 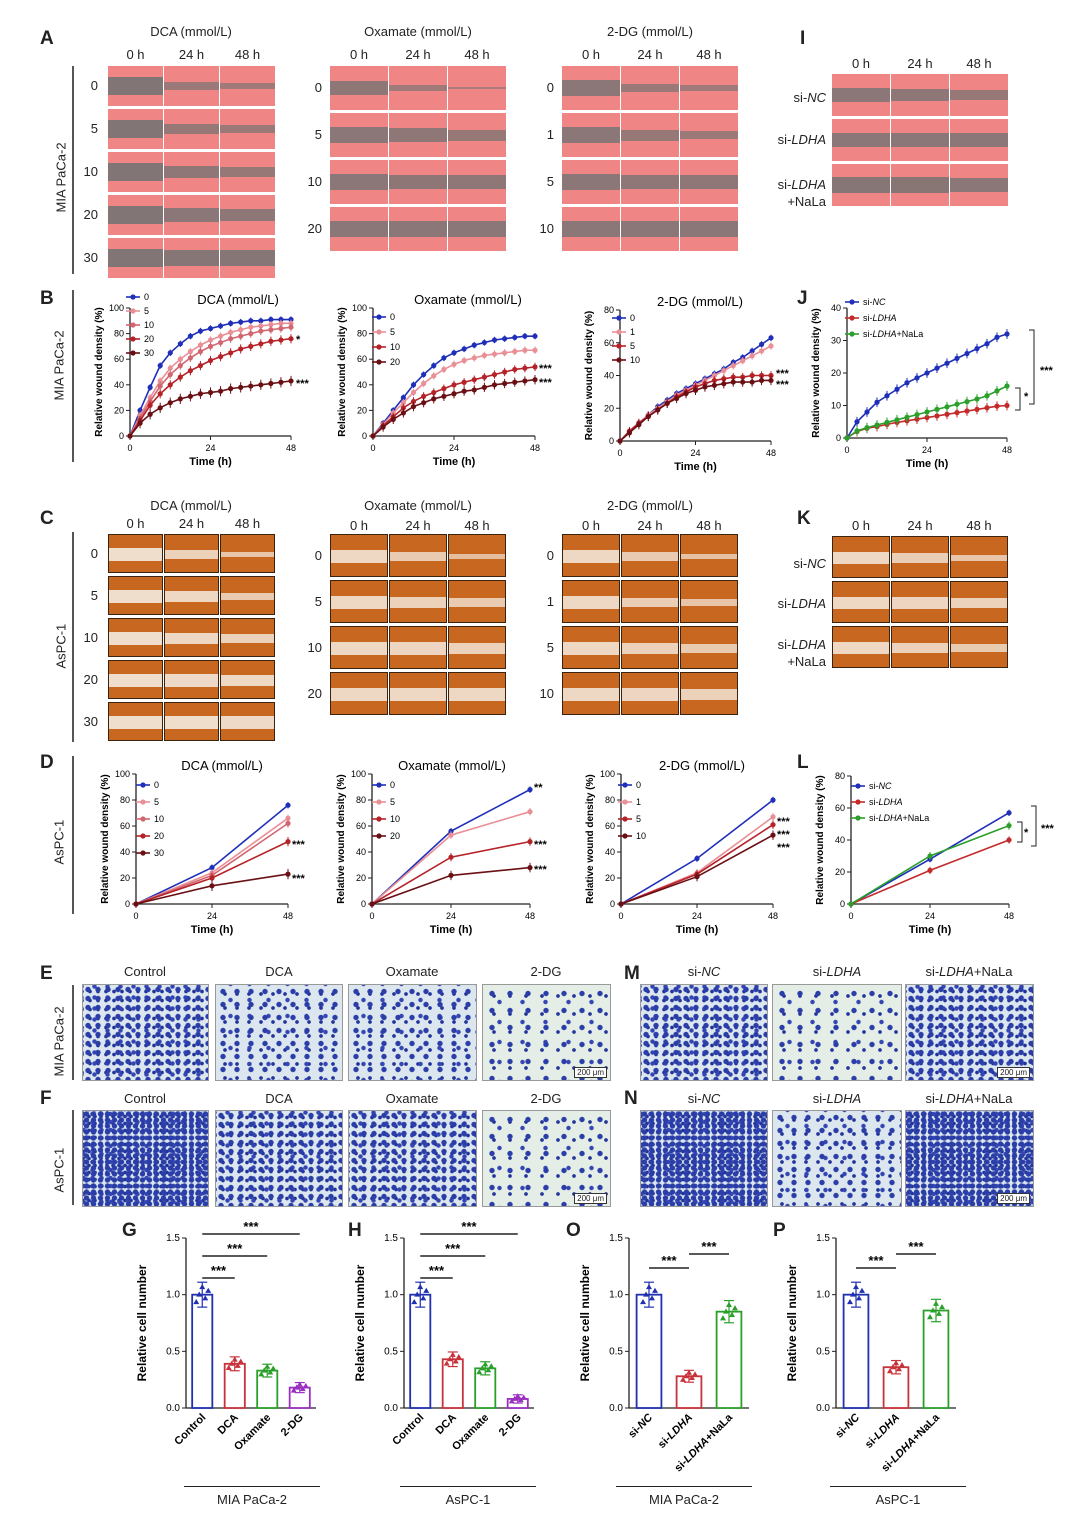 I want to click on group-label-p: AsPC-1, so click(x=898, y=1499).